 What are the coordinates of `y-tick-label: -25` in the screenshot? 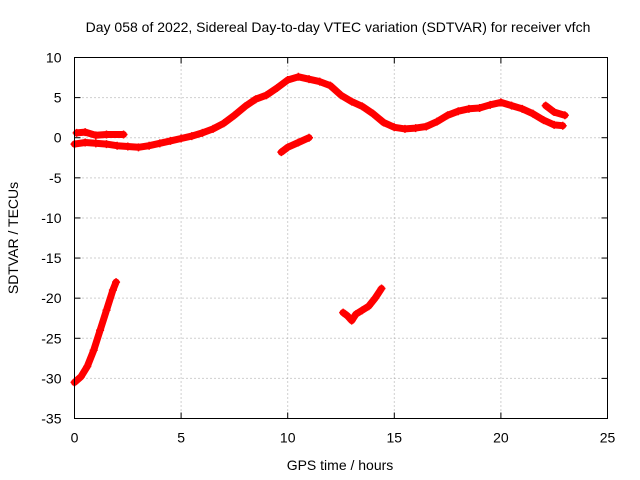 It's located at (51, 338).